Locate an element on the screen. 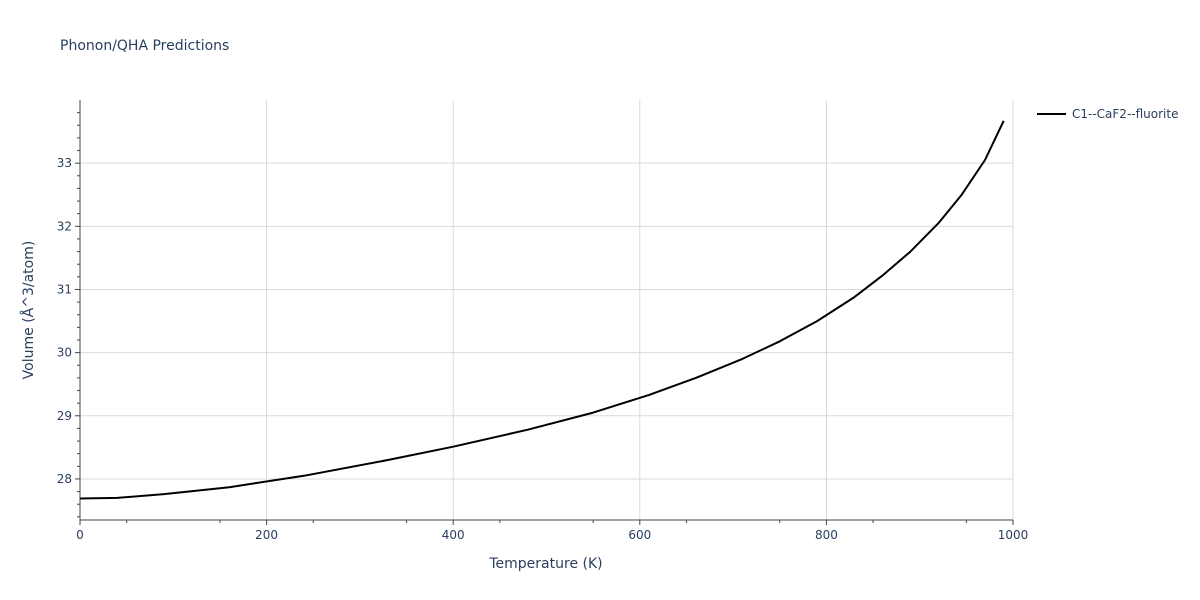 The width and height of the screenshot is (1200, 600). legend-label: C1--CaF2--fluorite is located at coordinates (1125, 114).